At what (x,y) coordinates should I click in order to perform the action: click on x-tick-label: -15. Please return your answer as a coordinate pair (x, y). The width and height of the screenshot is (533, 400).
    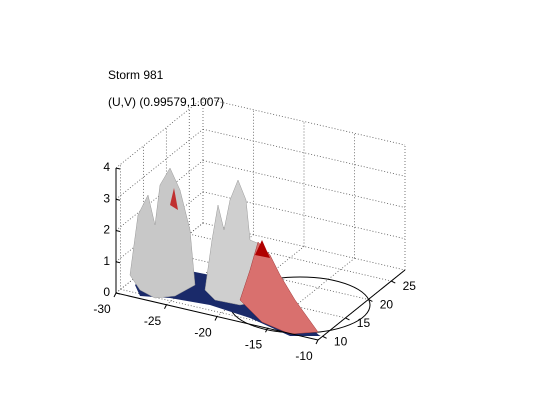
    Looking at the image, I should click on (254, 344).